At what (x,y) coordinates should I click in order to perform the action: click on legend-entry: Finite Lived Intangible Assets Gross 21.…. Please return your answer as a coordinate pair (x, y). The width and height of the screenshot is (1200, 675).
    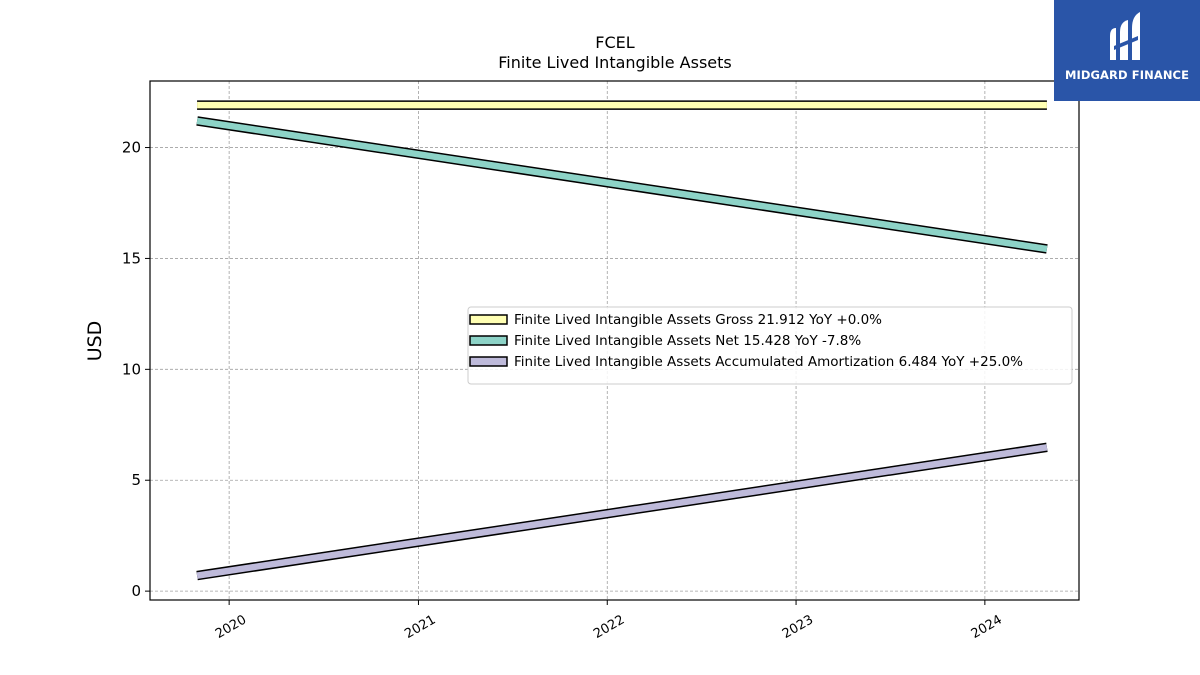
    Looking at the image, I should click on (698, 320).